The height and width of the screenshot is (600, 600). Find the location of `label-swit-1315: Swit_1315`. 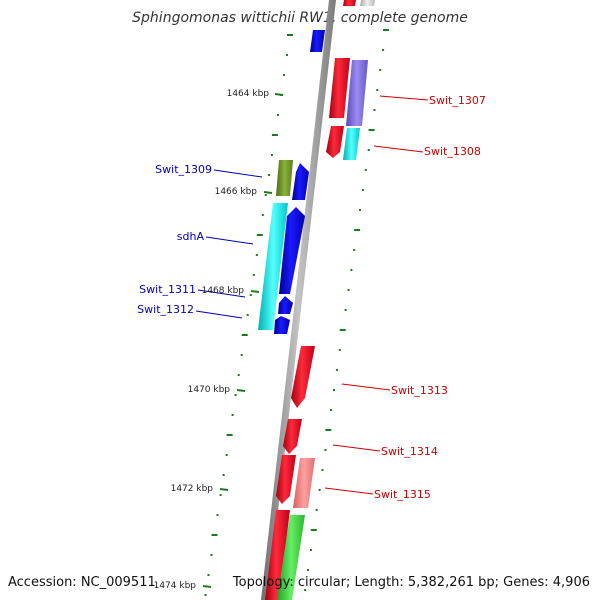

label-swit-1315: Swit_1315 is located at coordinates (402, 494).